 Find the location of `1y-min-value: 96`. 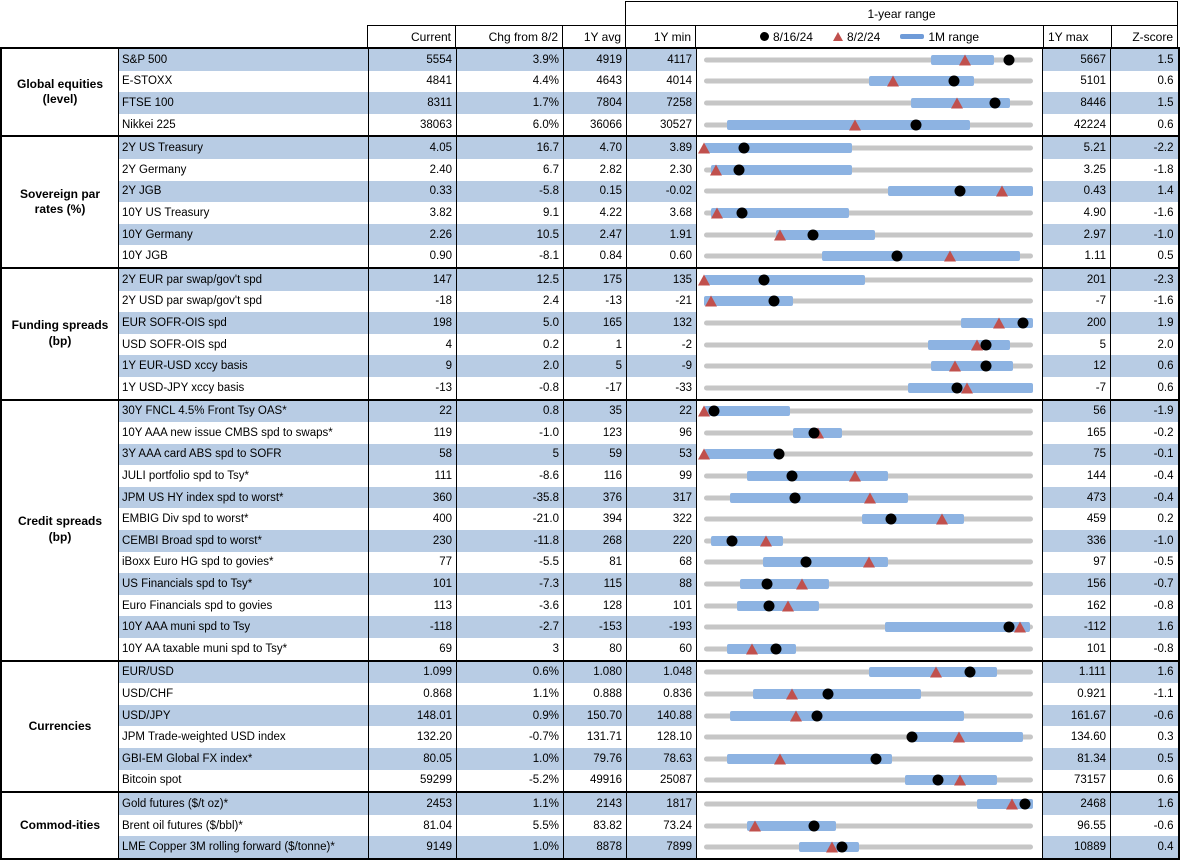

1y-min-value: 96 is located at coordinates (662, 433).